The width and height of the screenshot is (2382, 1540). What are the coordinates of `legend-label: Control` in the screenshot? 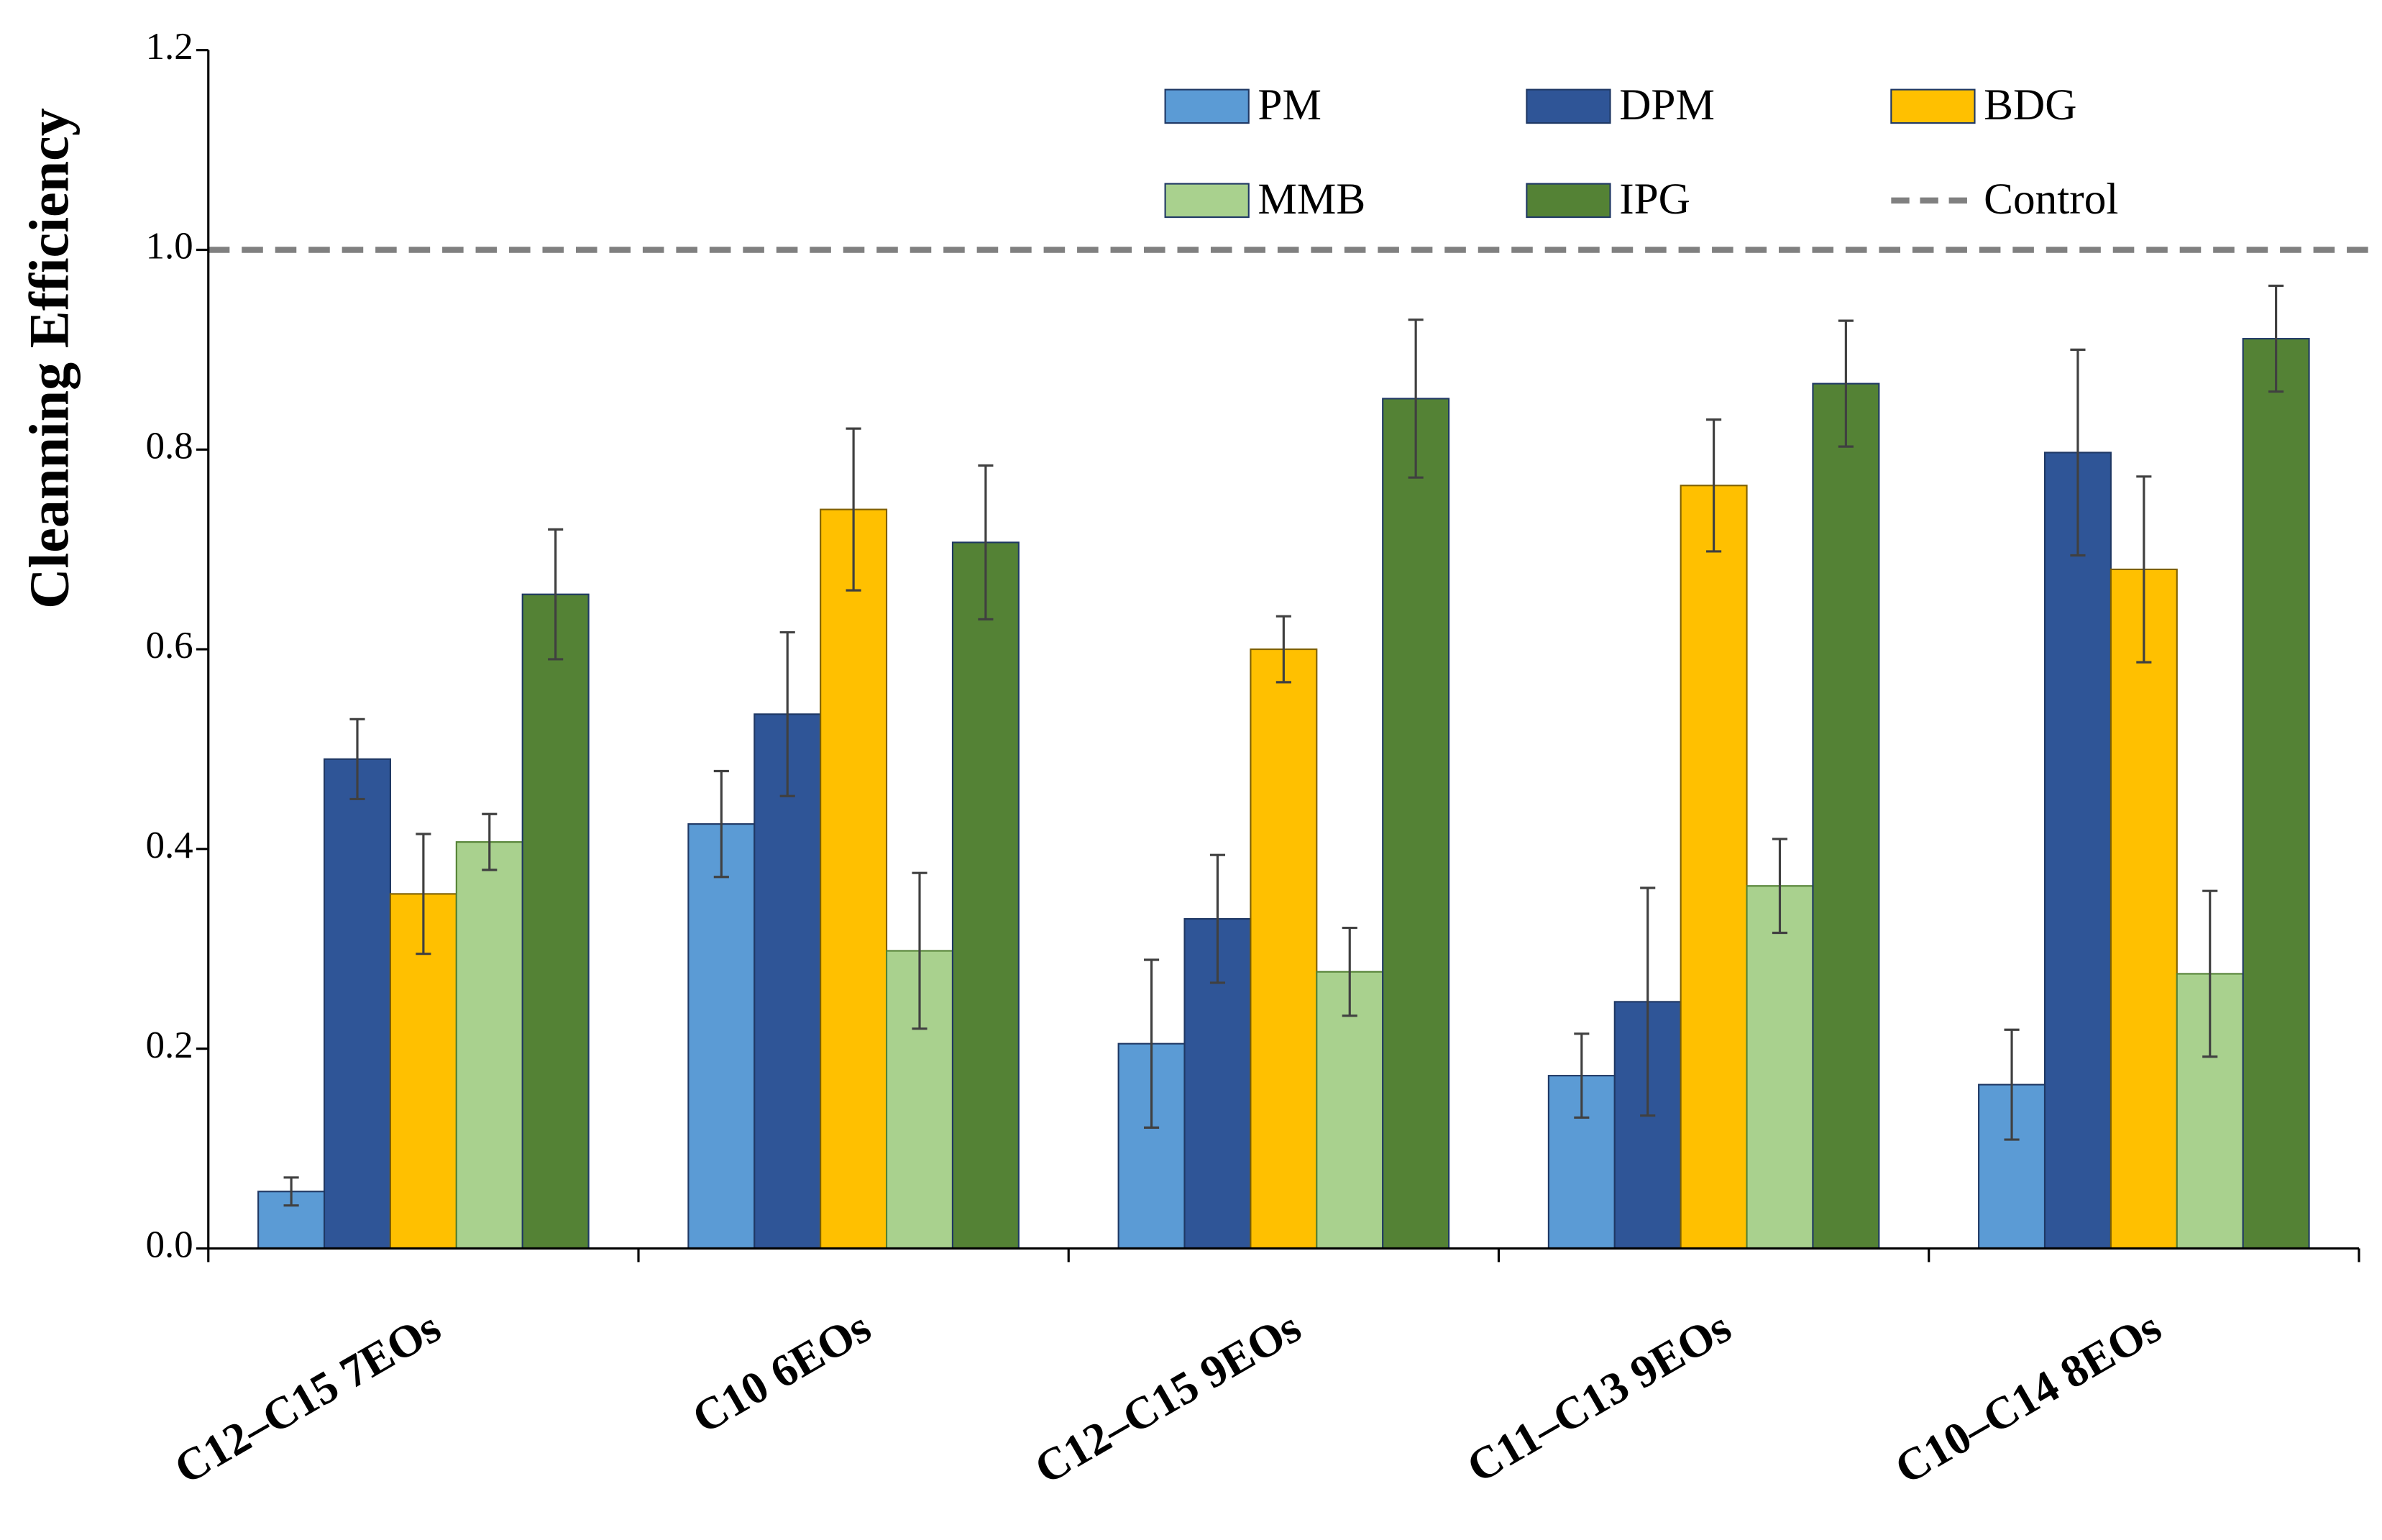 It's located at (2051, 199).